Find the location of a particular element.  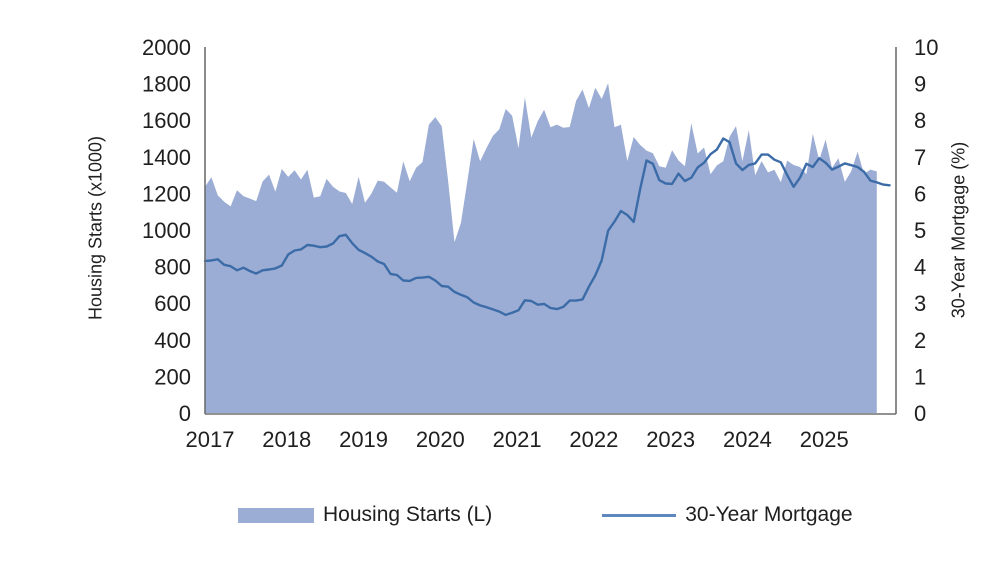

right-axis-tick-label: 6 is located at coordinates (920, 193).